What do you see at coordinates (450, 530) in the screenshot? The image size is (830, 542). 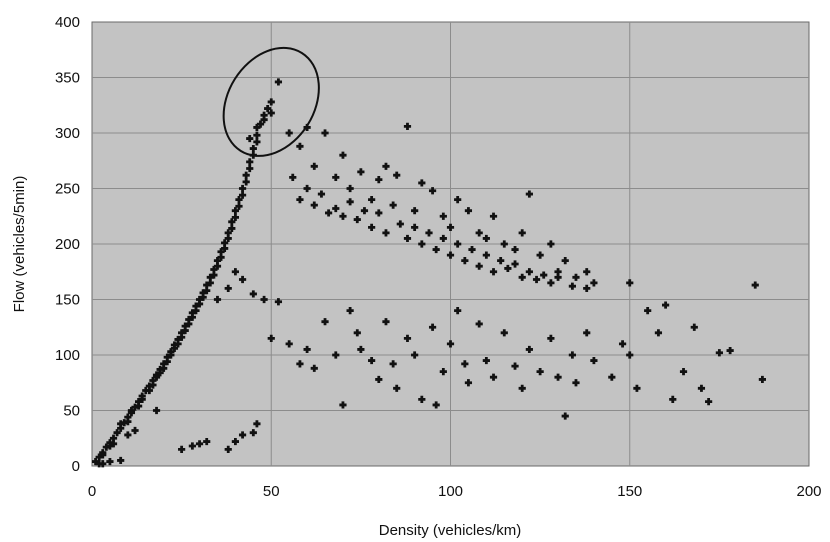 I see `x-axis-title: Density (vehicles/km)` at bounding box center [450, 530].